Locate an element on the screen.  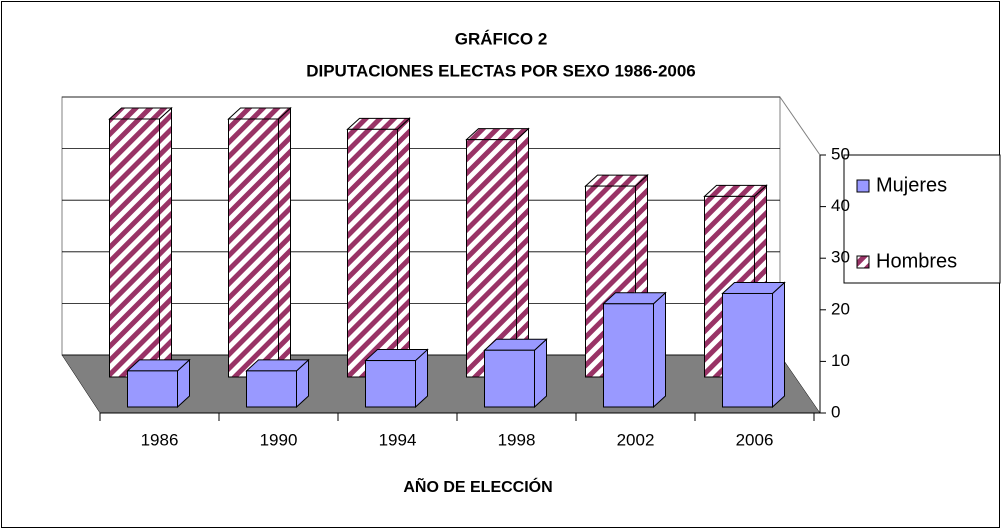
x-axis-title: AÑO DE ELECCIÓN is located at coordinates (477, 486).